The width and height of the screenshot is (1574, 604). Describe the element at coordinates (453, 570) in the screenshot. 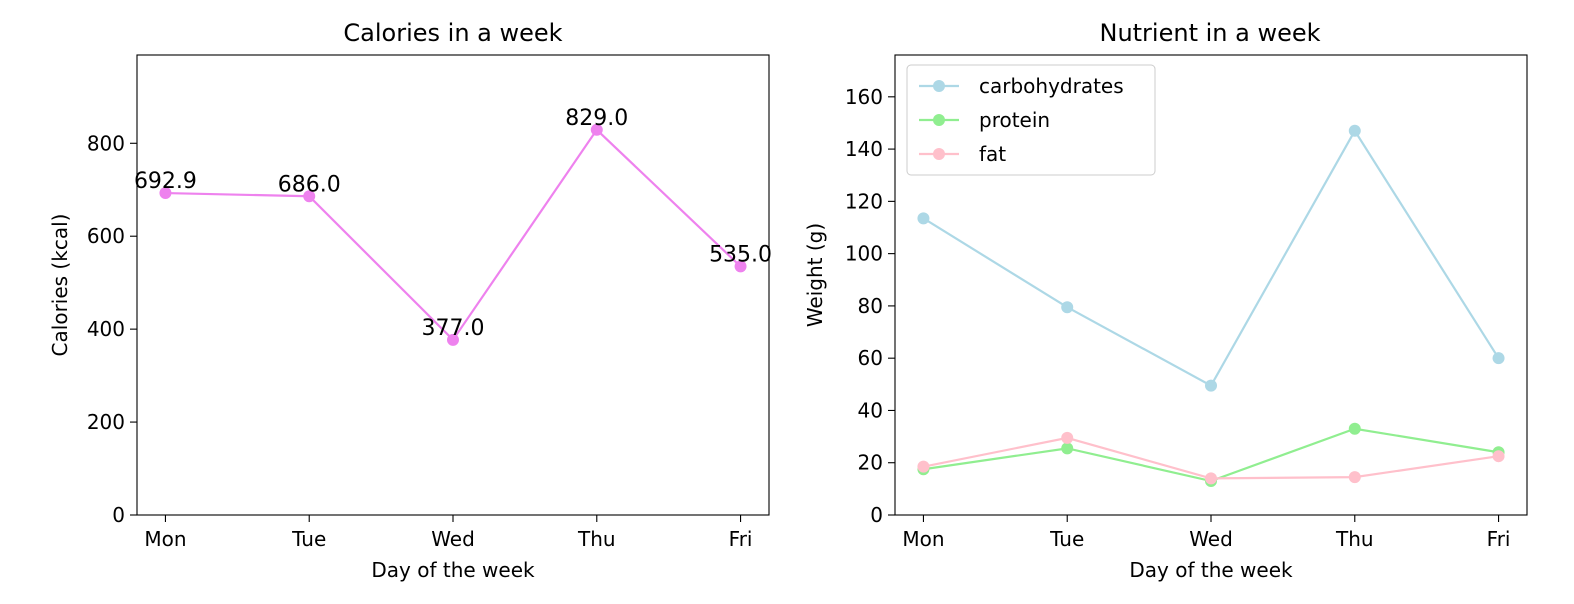

I see `calories-x-axis-label: Day of the week` at that location.